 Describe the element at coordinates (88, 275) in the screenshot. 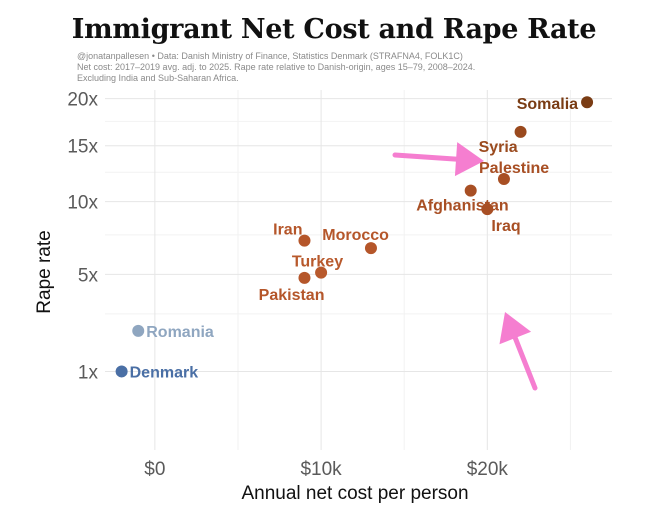

I see `y-tick-label: 5x` at that location.